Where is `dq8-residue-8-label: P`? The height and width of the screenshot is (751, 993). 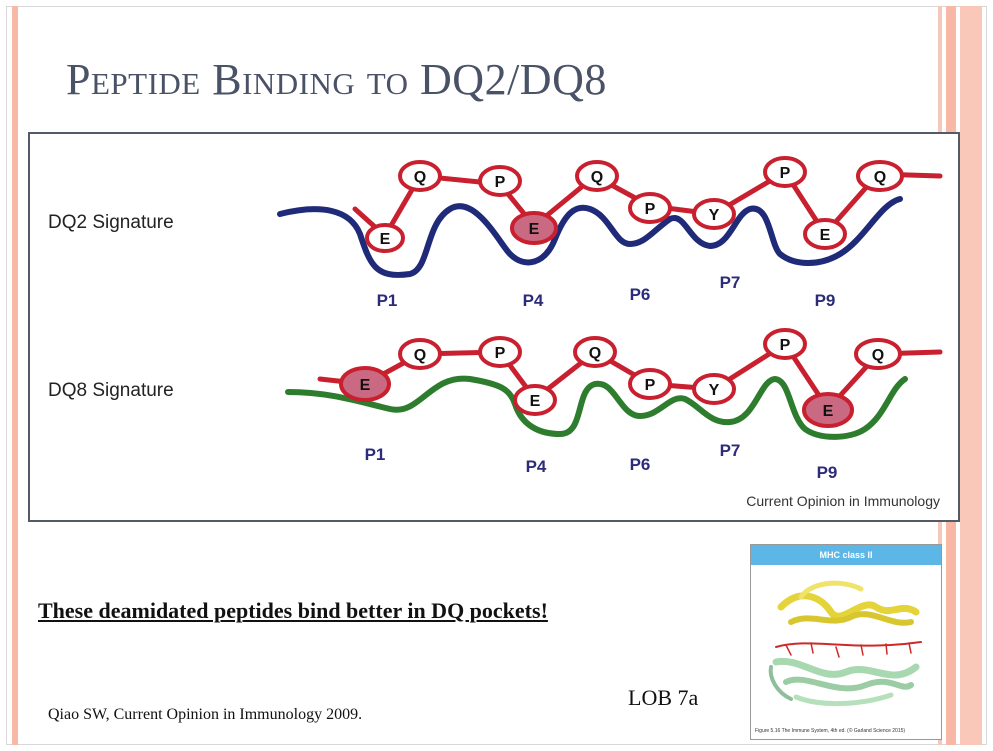
dq8-residue-8-label: P is located at coordinates (785, 345).